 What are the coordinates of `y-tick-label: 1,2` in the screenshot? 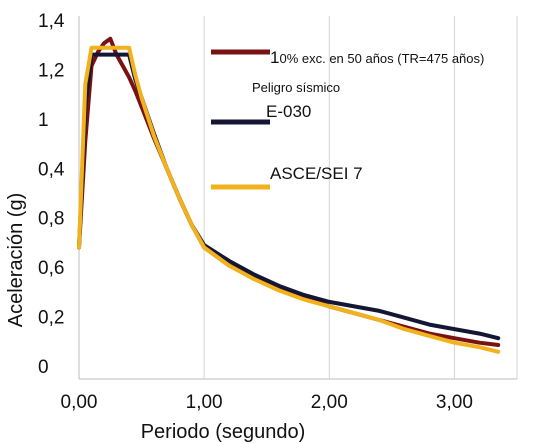 It's located at (51, 70).